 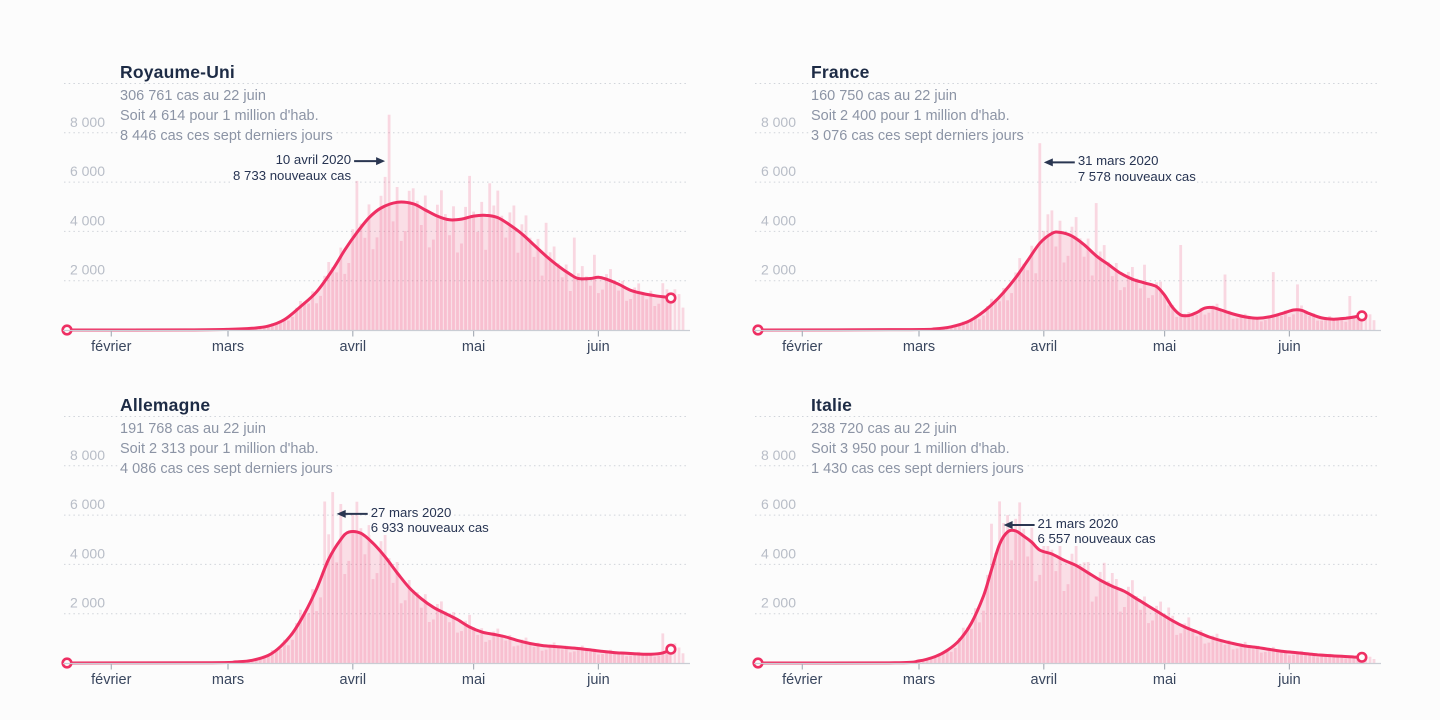 I want to click on stat-per-million: Soit 3 950 pour 1 million d'hab., so click(x=919, y=449).